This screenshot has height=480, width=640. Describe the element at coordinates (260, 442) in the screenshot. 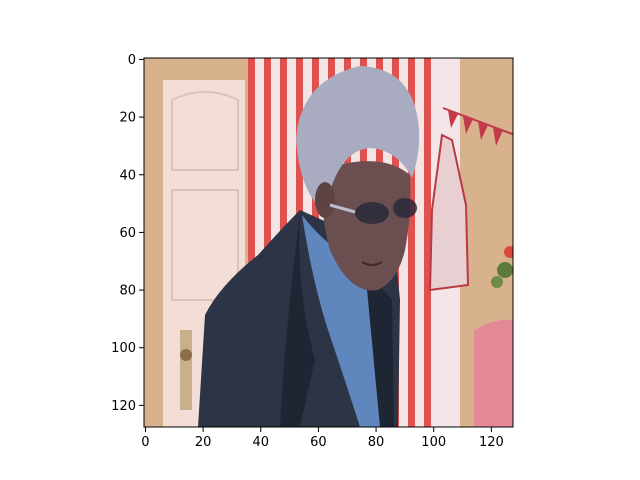

I see `x-tick-label: 40` at that location.